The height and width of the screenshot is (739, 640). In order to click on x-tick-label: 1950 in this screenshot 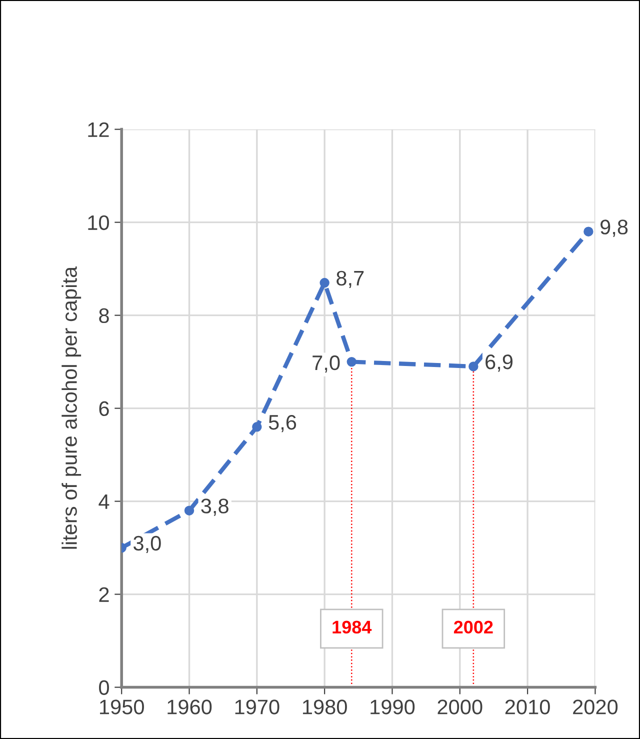, I will do `click(122, 707)`.